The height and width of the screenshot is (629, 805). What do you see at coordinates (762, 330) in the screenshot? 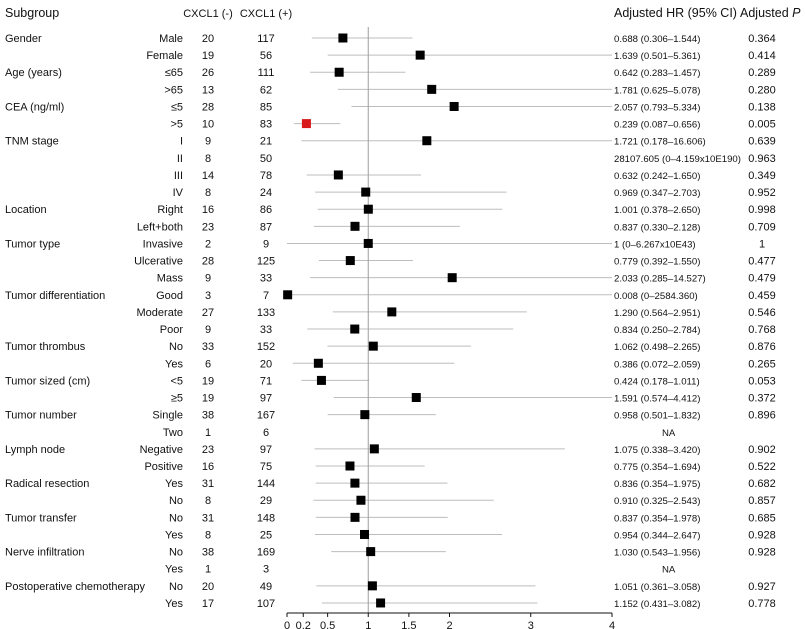
I see `row-adjusted-p: 0.768` at bounding box center [762, 330].